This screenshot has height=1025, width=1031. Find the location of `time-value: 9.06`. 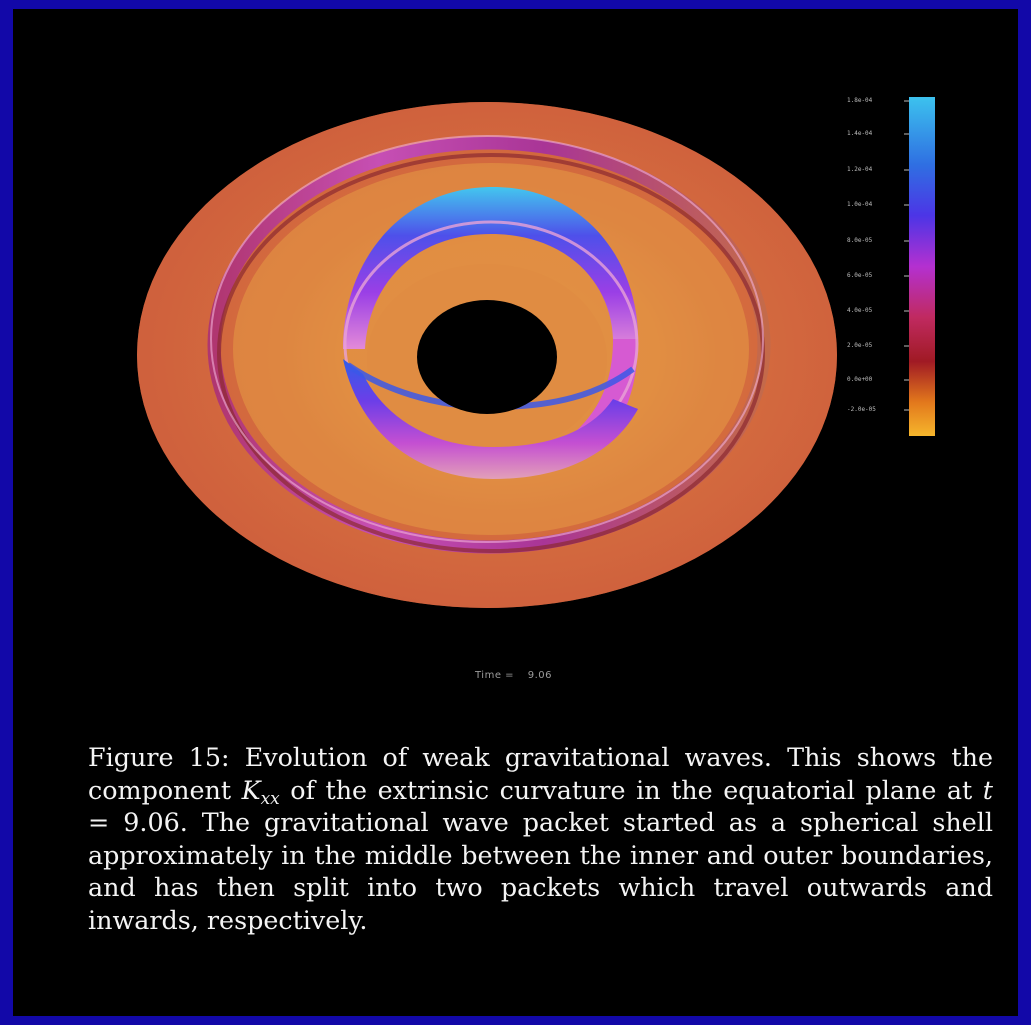

time-value: 9.06 is located at coordinates (540, 675).